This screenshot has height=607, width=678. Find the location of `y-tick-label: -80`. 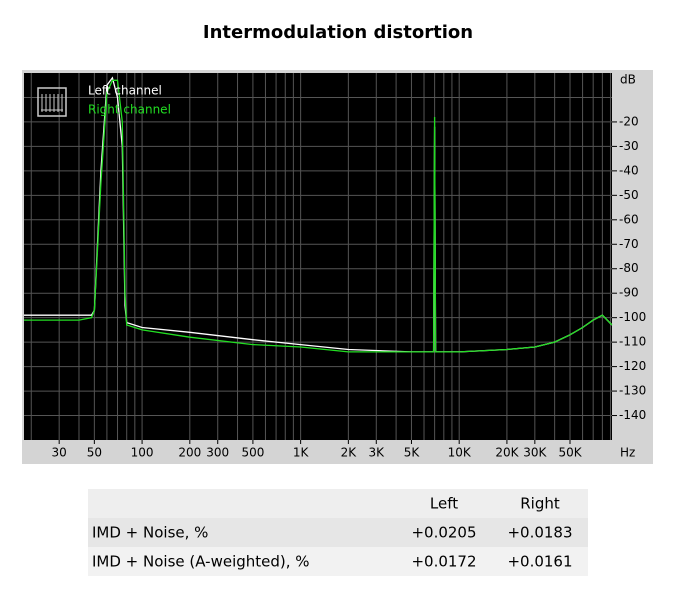

y-tick-label: -80 is located at coordinates (629, 268).